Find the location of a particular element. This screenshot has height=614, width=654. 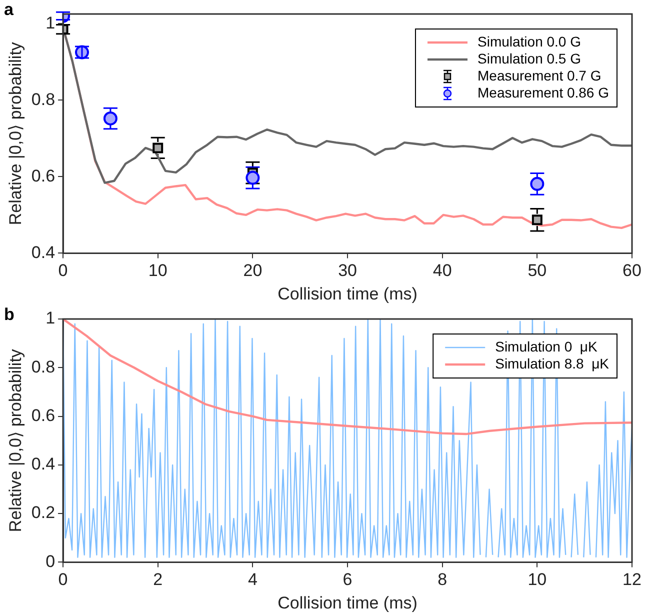

text: a is located at coordinates (9, 10).